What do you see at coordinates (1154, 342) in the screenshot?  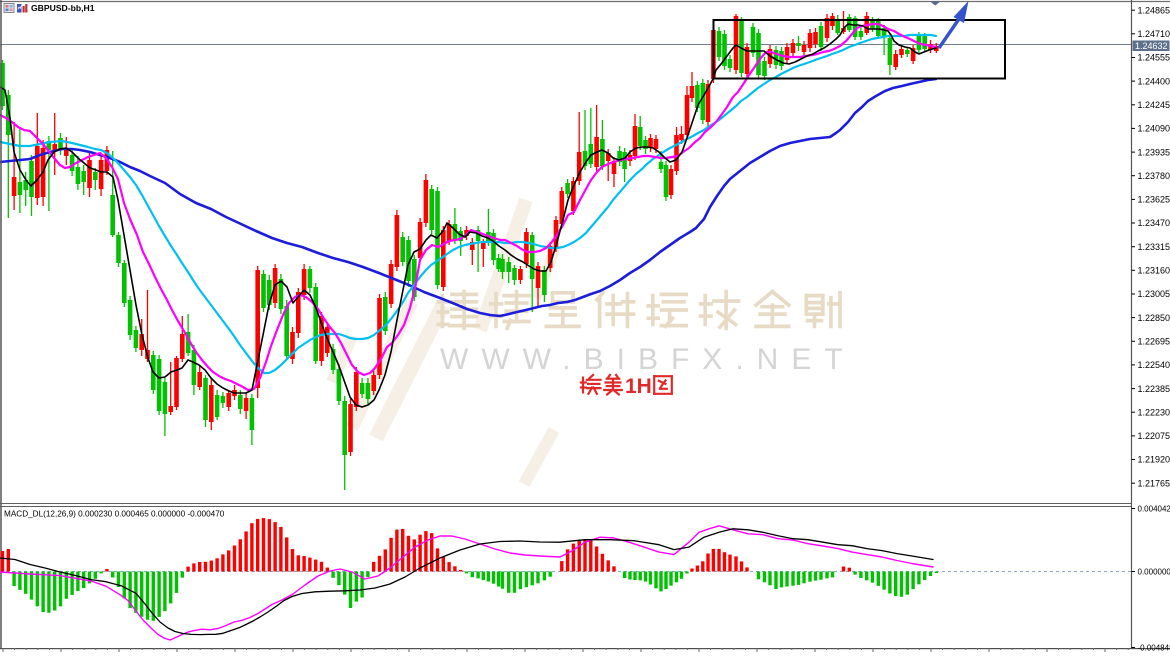 I see `svg-text: 1.22695` at bounding box center [1154, 342].